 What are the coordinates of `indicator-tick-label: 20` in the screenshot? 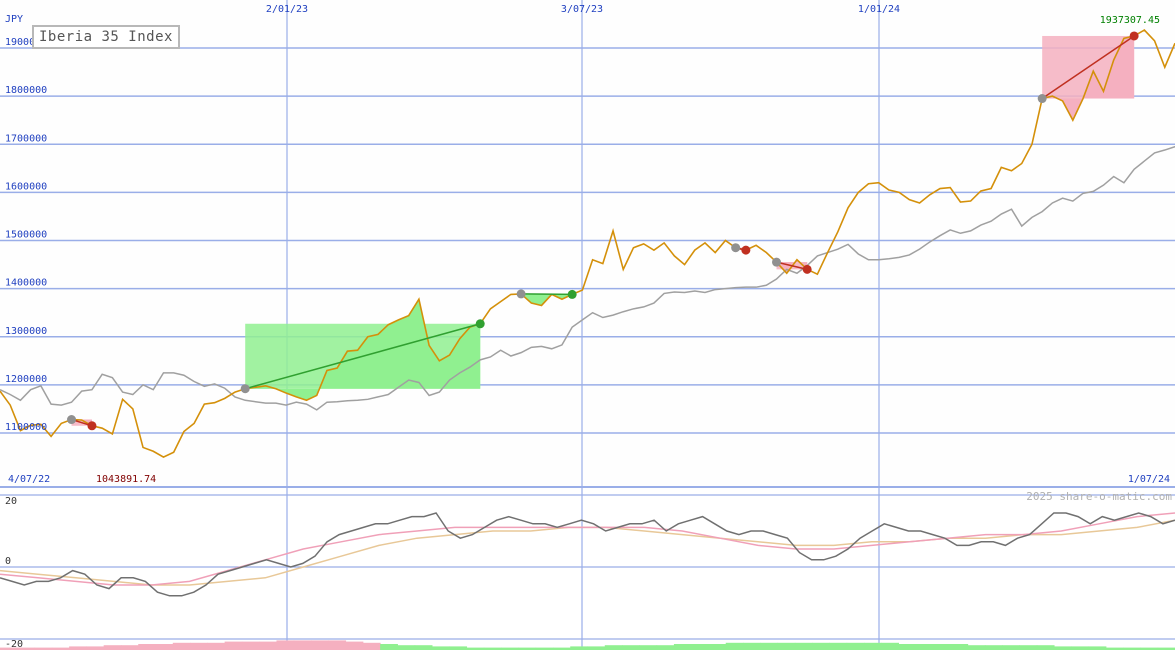 It's located at (11, 501).